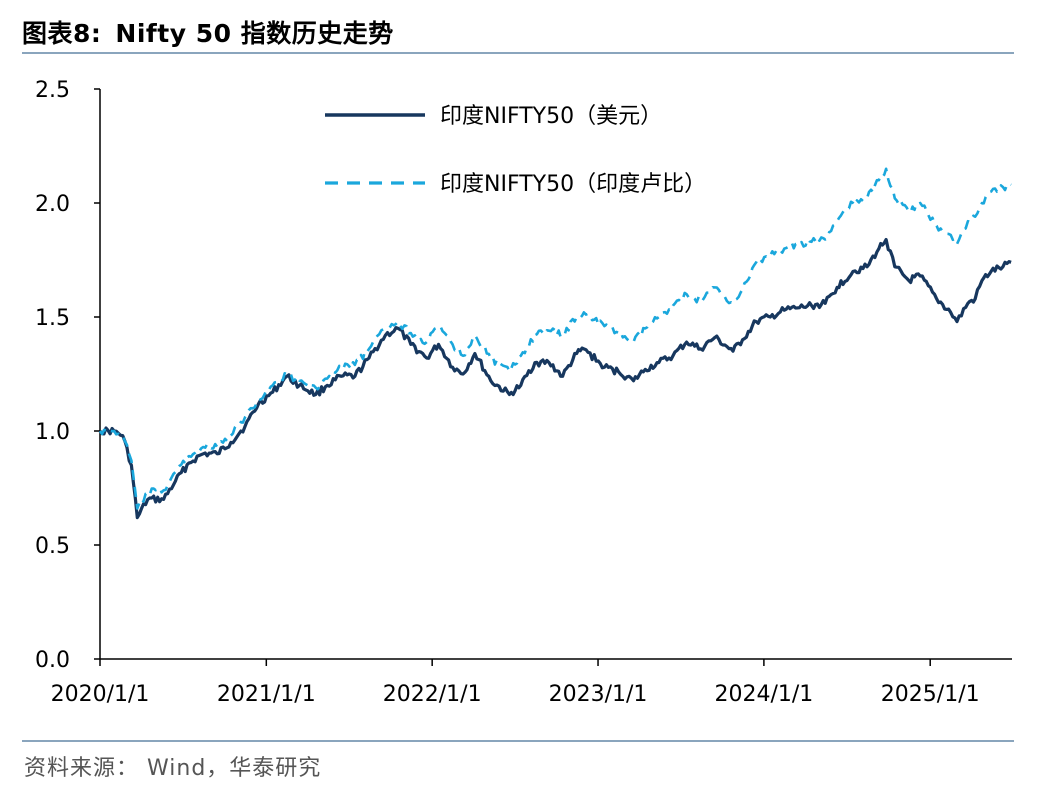 The height and width of the screenshot is (792, 1048). Describe the element at coordinates (573, 184) in the screenshot. I see `legend-label-inr: 印度NIFTY50（印度卢比）` at that location.